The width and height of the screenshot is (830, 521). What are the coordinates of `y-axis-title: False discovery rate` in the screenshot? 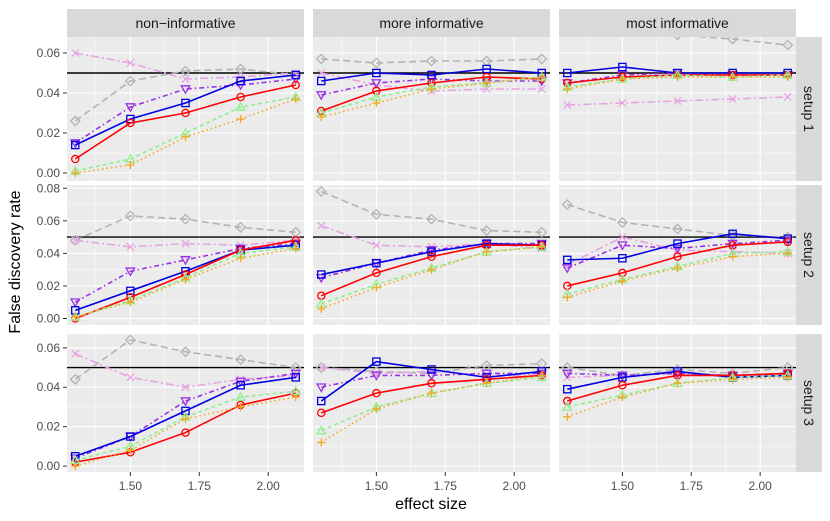 It's located at (15, 261).